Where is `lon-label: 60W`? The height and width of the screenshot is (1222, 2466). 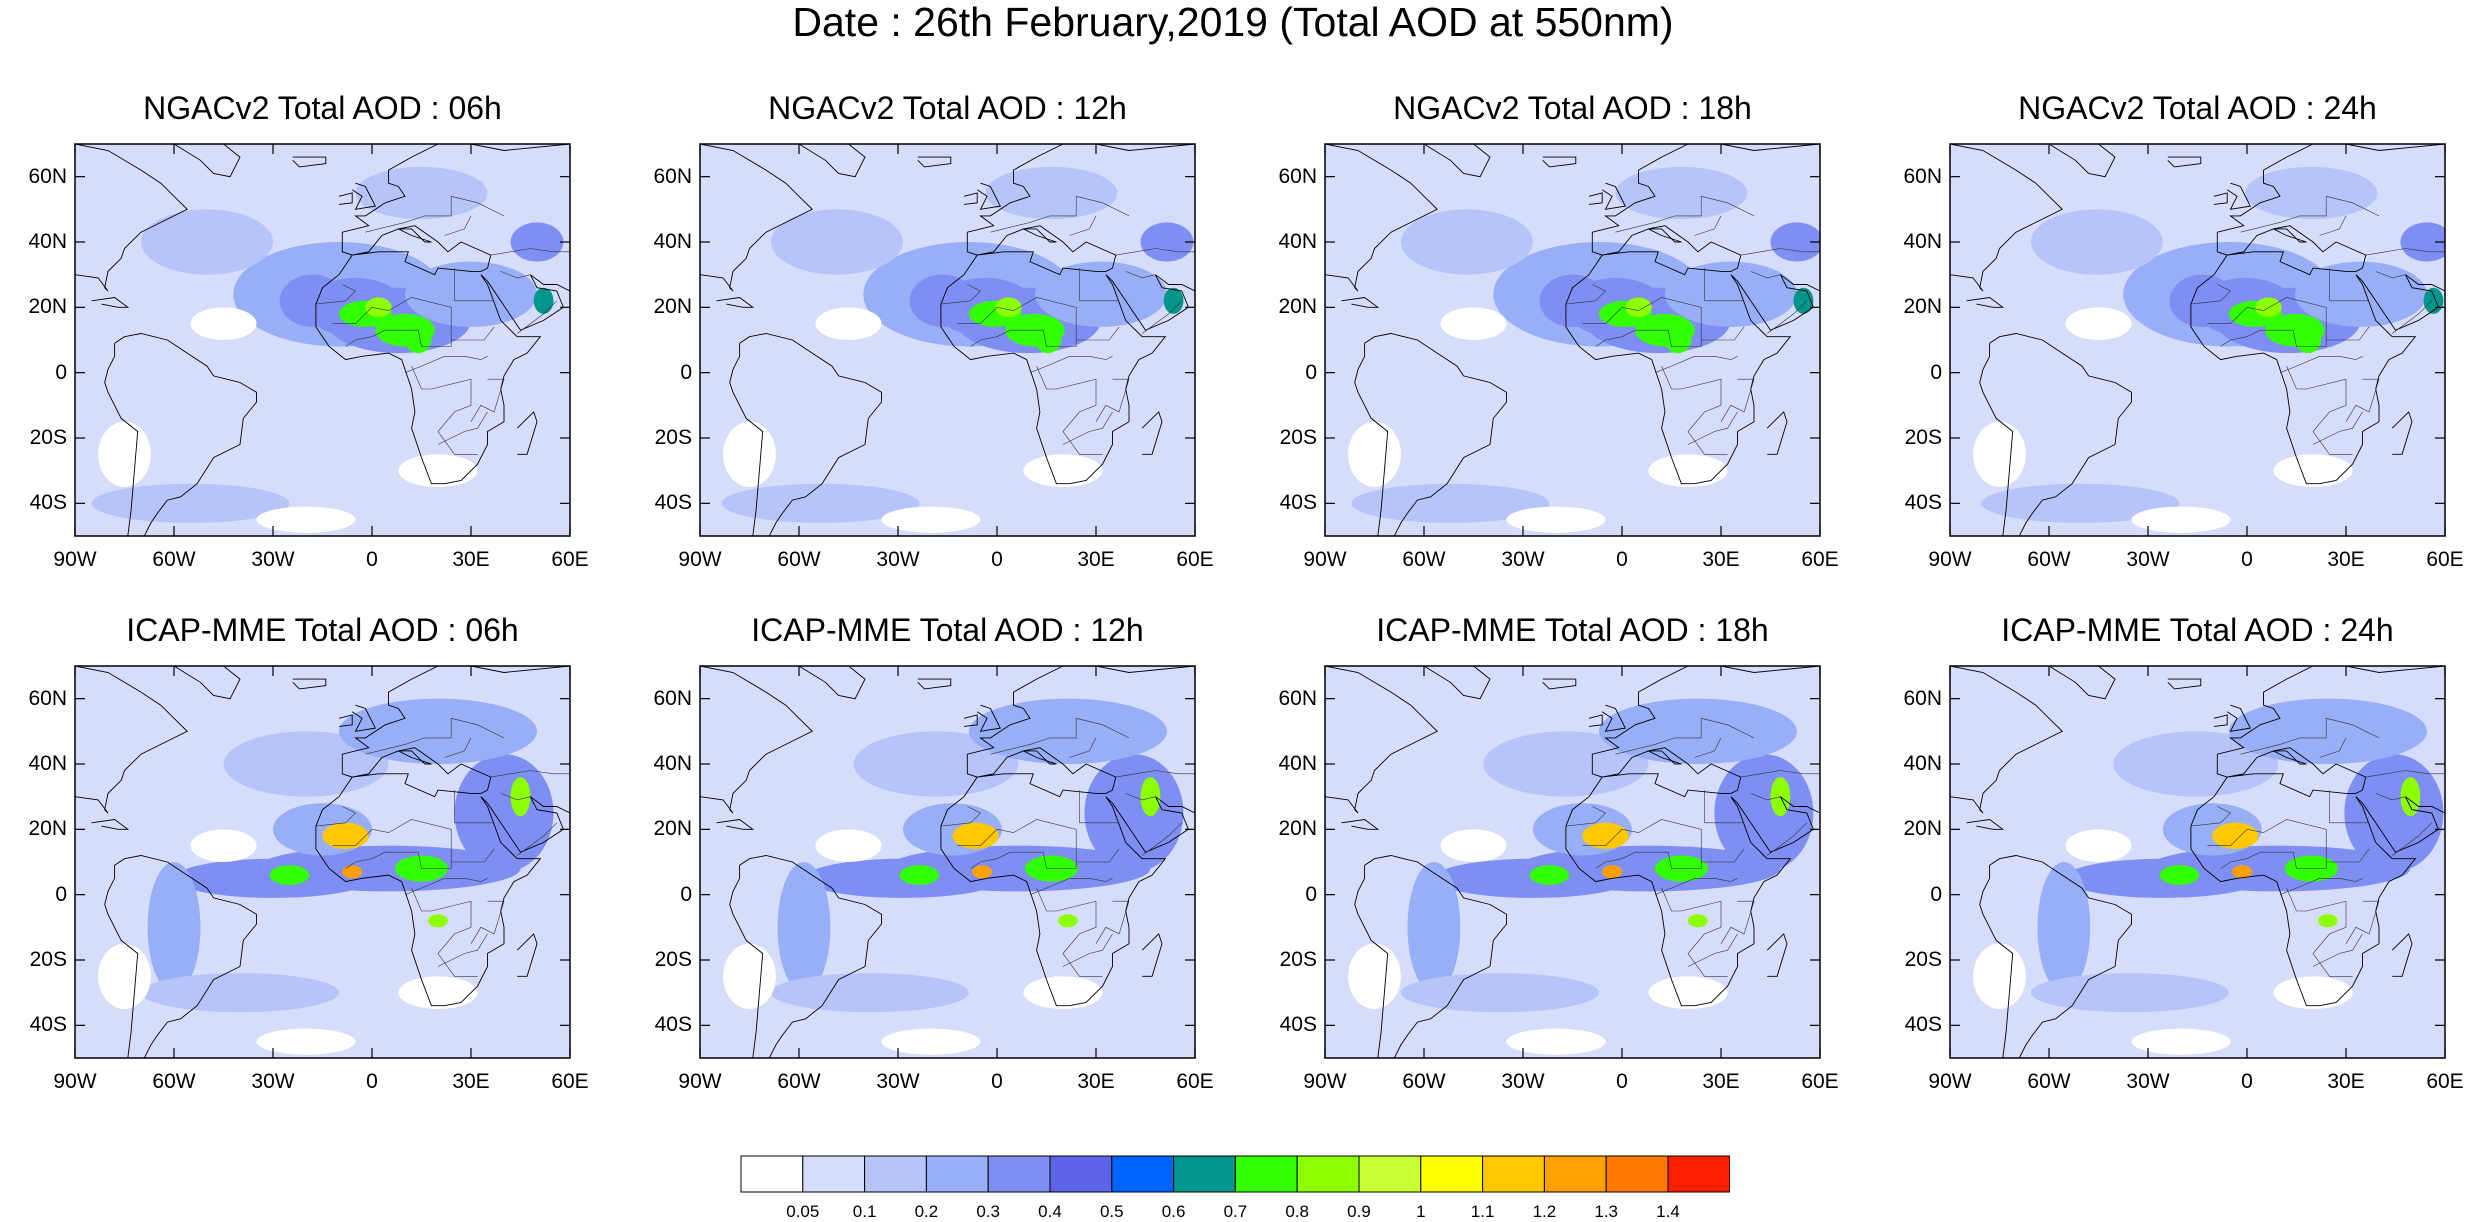 lon-label: 60W is located at coordinates (2049, 559).